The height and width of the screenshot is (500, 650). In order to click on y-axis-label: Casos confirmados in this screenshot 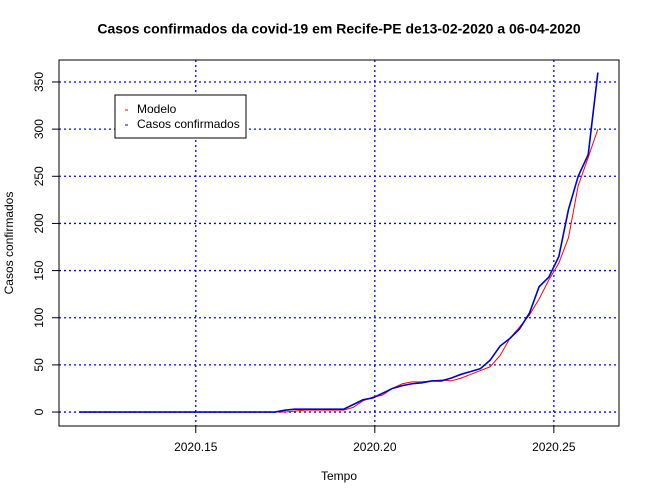, I will do `click(9, 243)`.